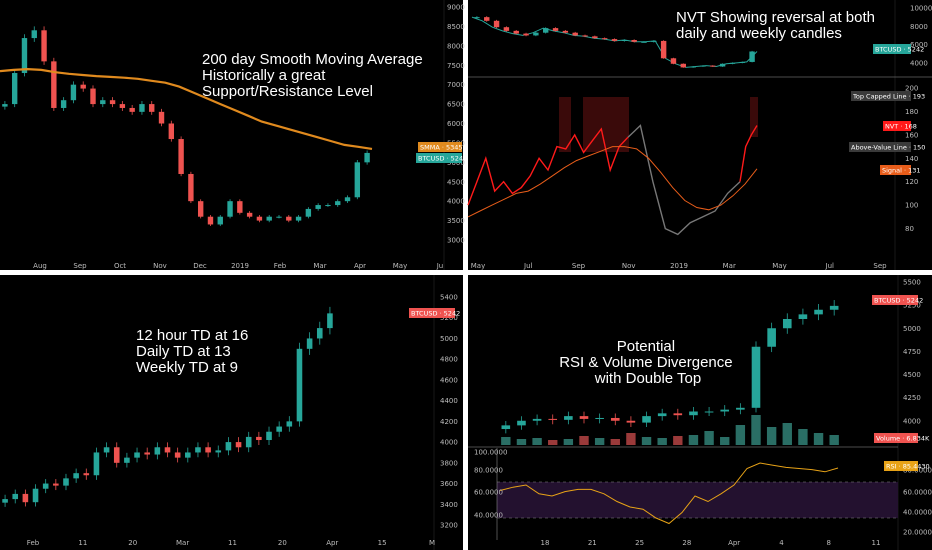 This screenshot has width=932, height=550. Describe the element at coordinates (876, 543) in the screenshot. I see `br-x-label-7: 11` at that location.